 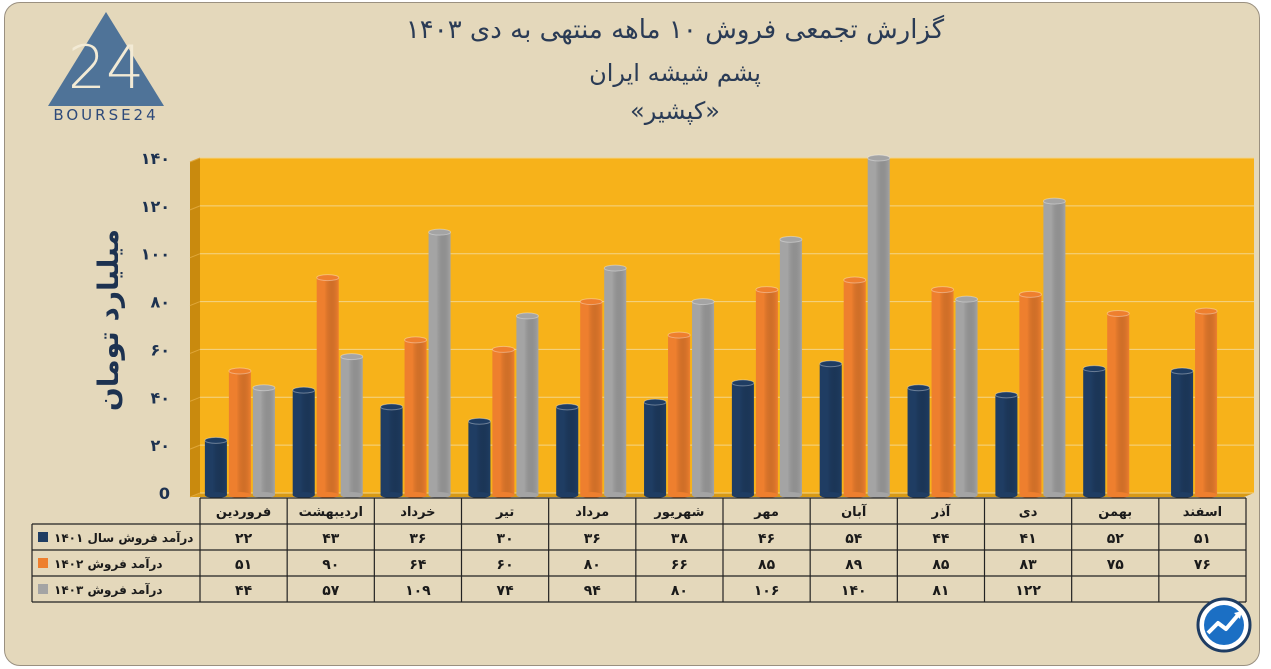 What do you see at coordinates (854, 511) in the screenshot?
I see `x-tick-label: آبان` at bounding box center [854, 511].